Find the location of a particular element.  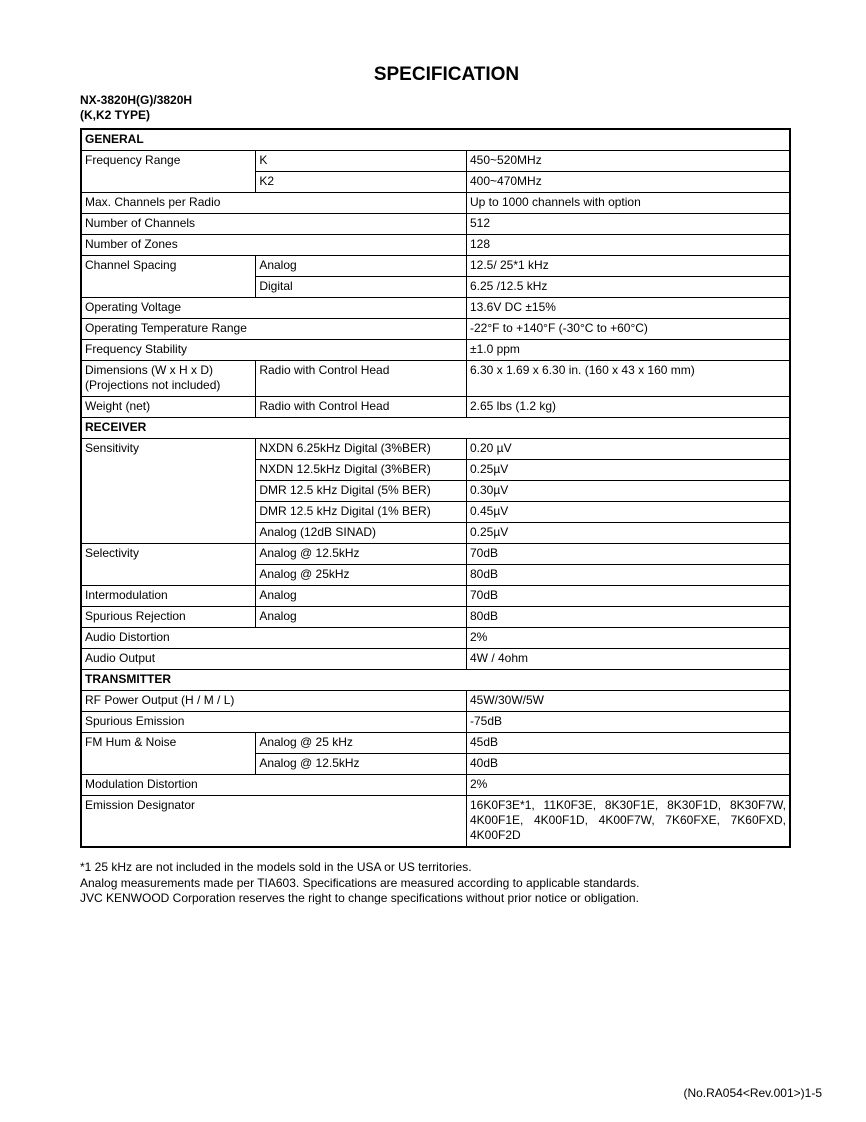

table-cell: 4W / 4ohm is located at coordinates (628, 659).